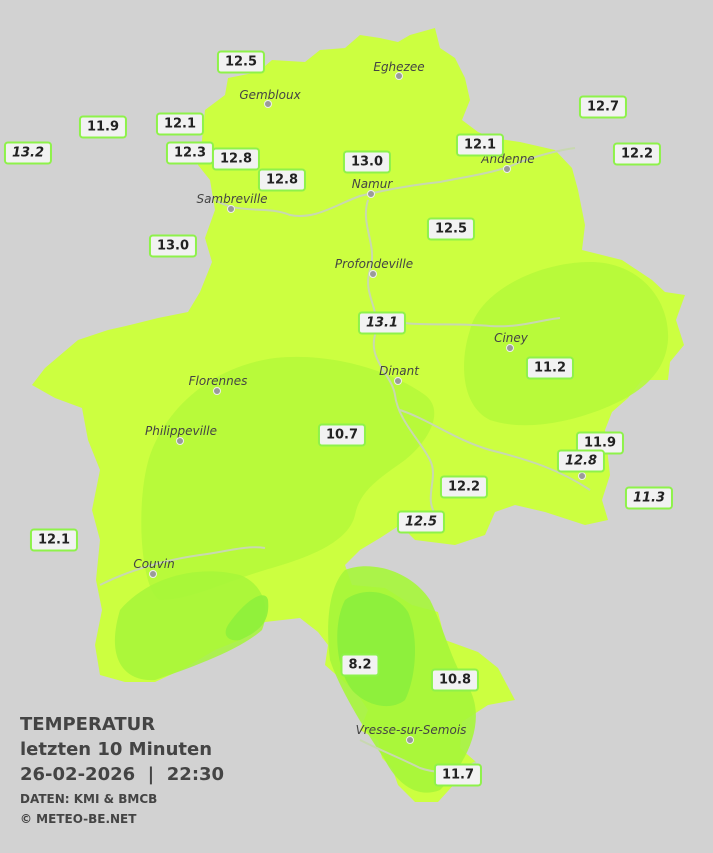  Describe the element at coordinates (373, 274) in the screenshot. I see `town-dot-profondeville` at that location.